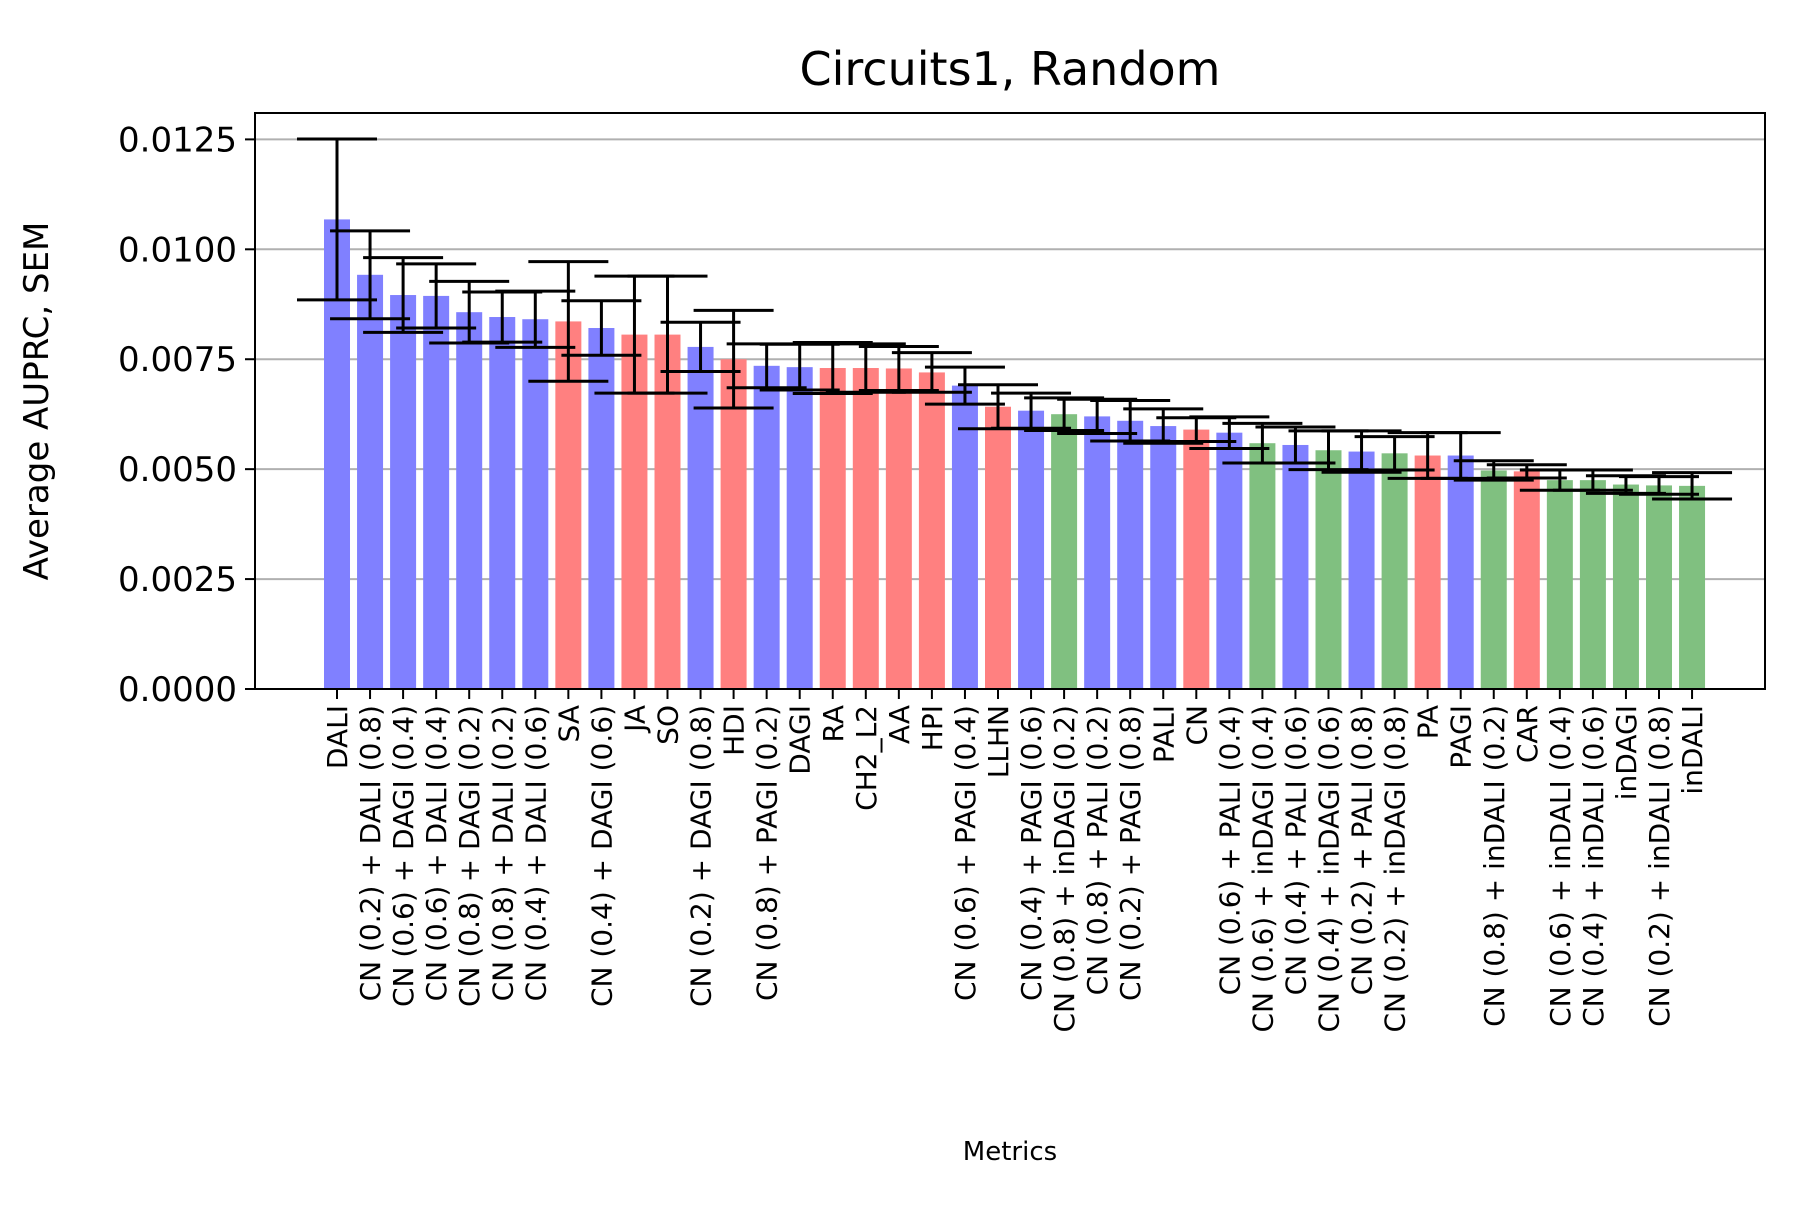 The height and width of the screenshot is (1205, 1800). Describe the element at coordinates (1064, 869) in the screenshot. I see `x-tick-label: CN (0.8) + inDAGI (0.2)` at that location.